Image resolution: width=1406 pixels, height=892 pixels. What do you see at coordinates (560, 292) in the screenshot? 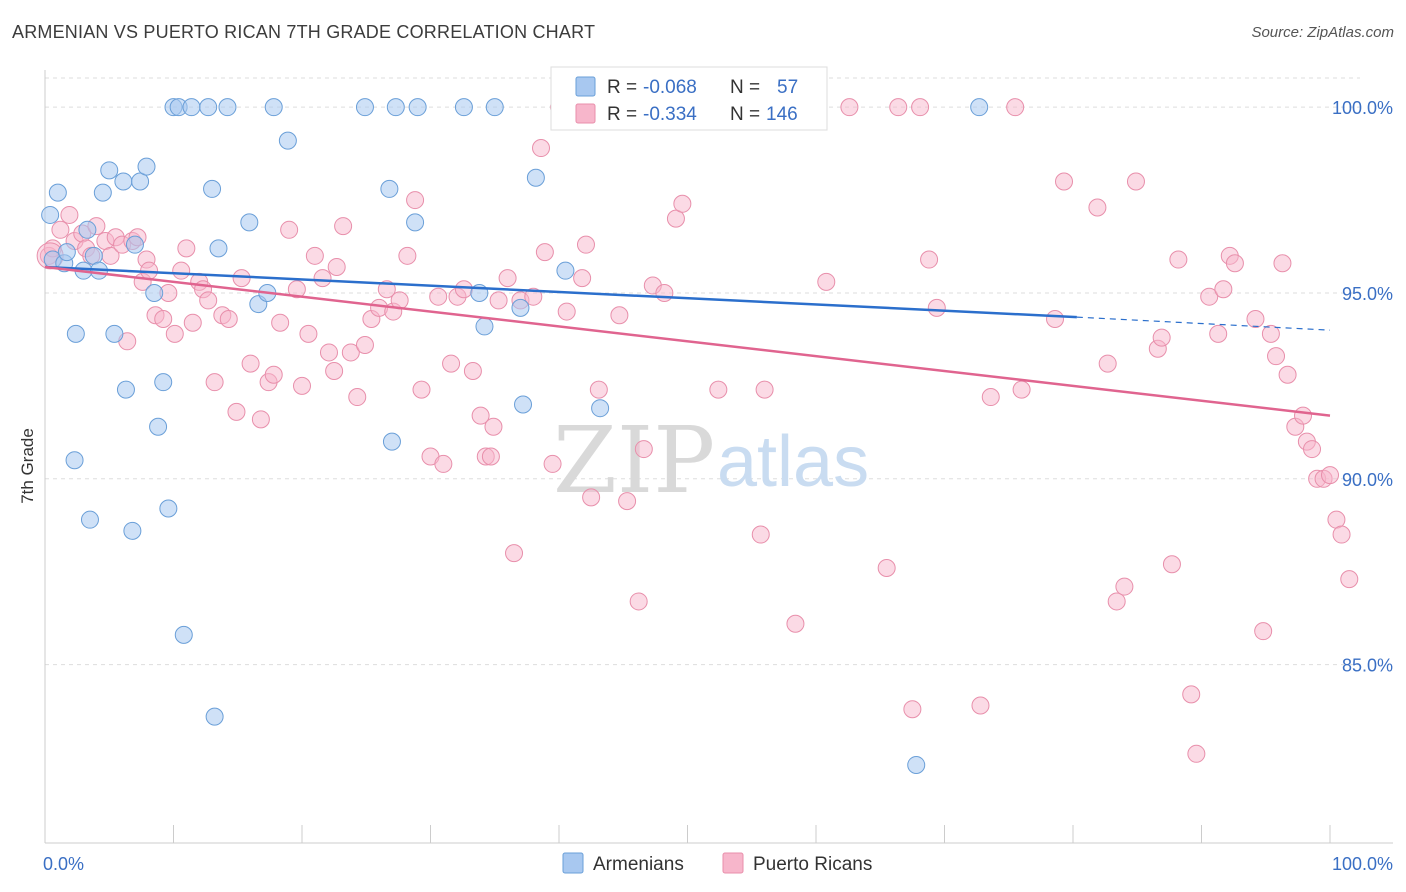
I see `armenian-trend-line` at bounding box center [560, 292].